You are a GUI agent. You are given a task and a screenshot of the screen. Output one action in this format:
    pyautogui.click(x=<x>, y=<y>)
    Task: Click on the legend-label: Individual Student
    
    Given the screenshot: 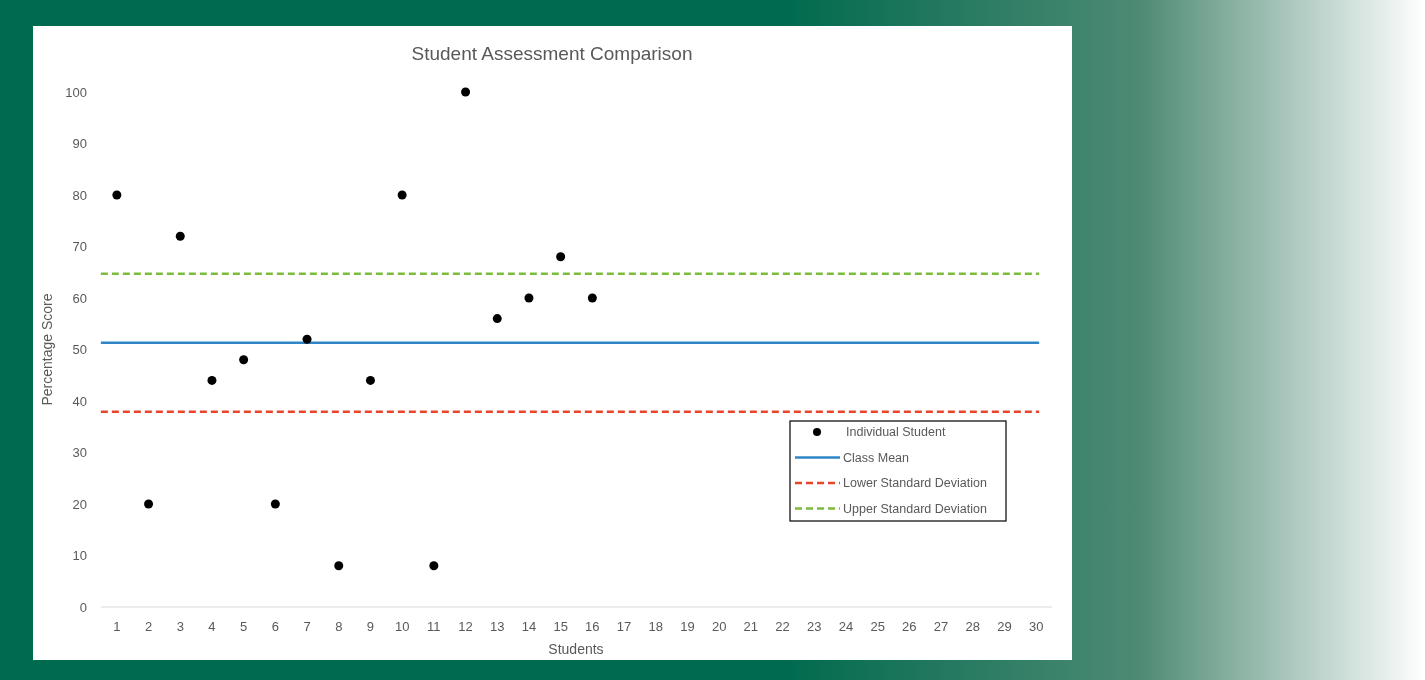 What is the action you would take?
    pyautogui.click(x=896, y=432)
    